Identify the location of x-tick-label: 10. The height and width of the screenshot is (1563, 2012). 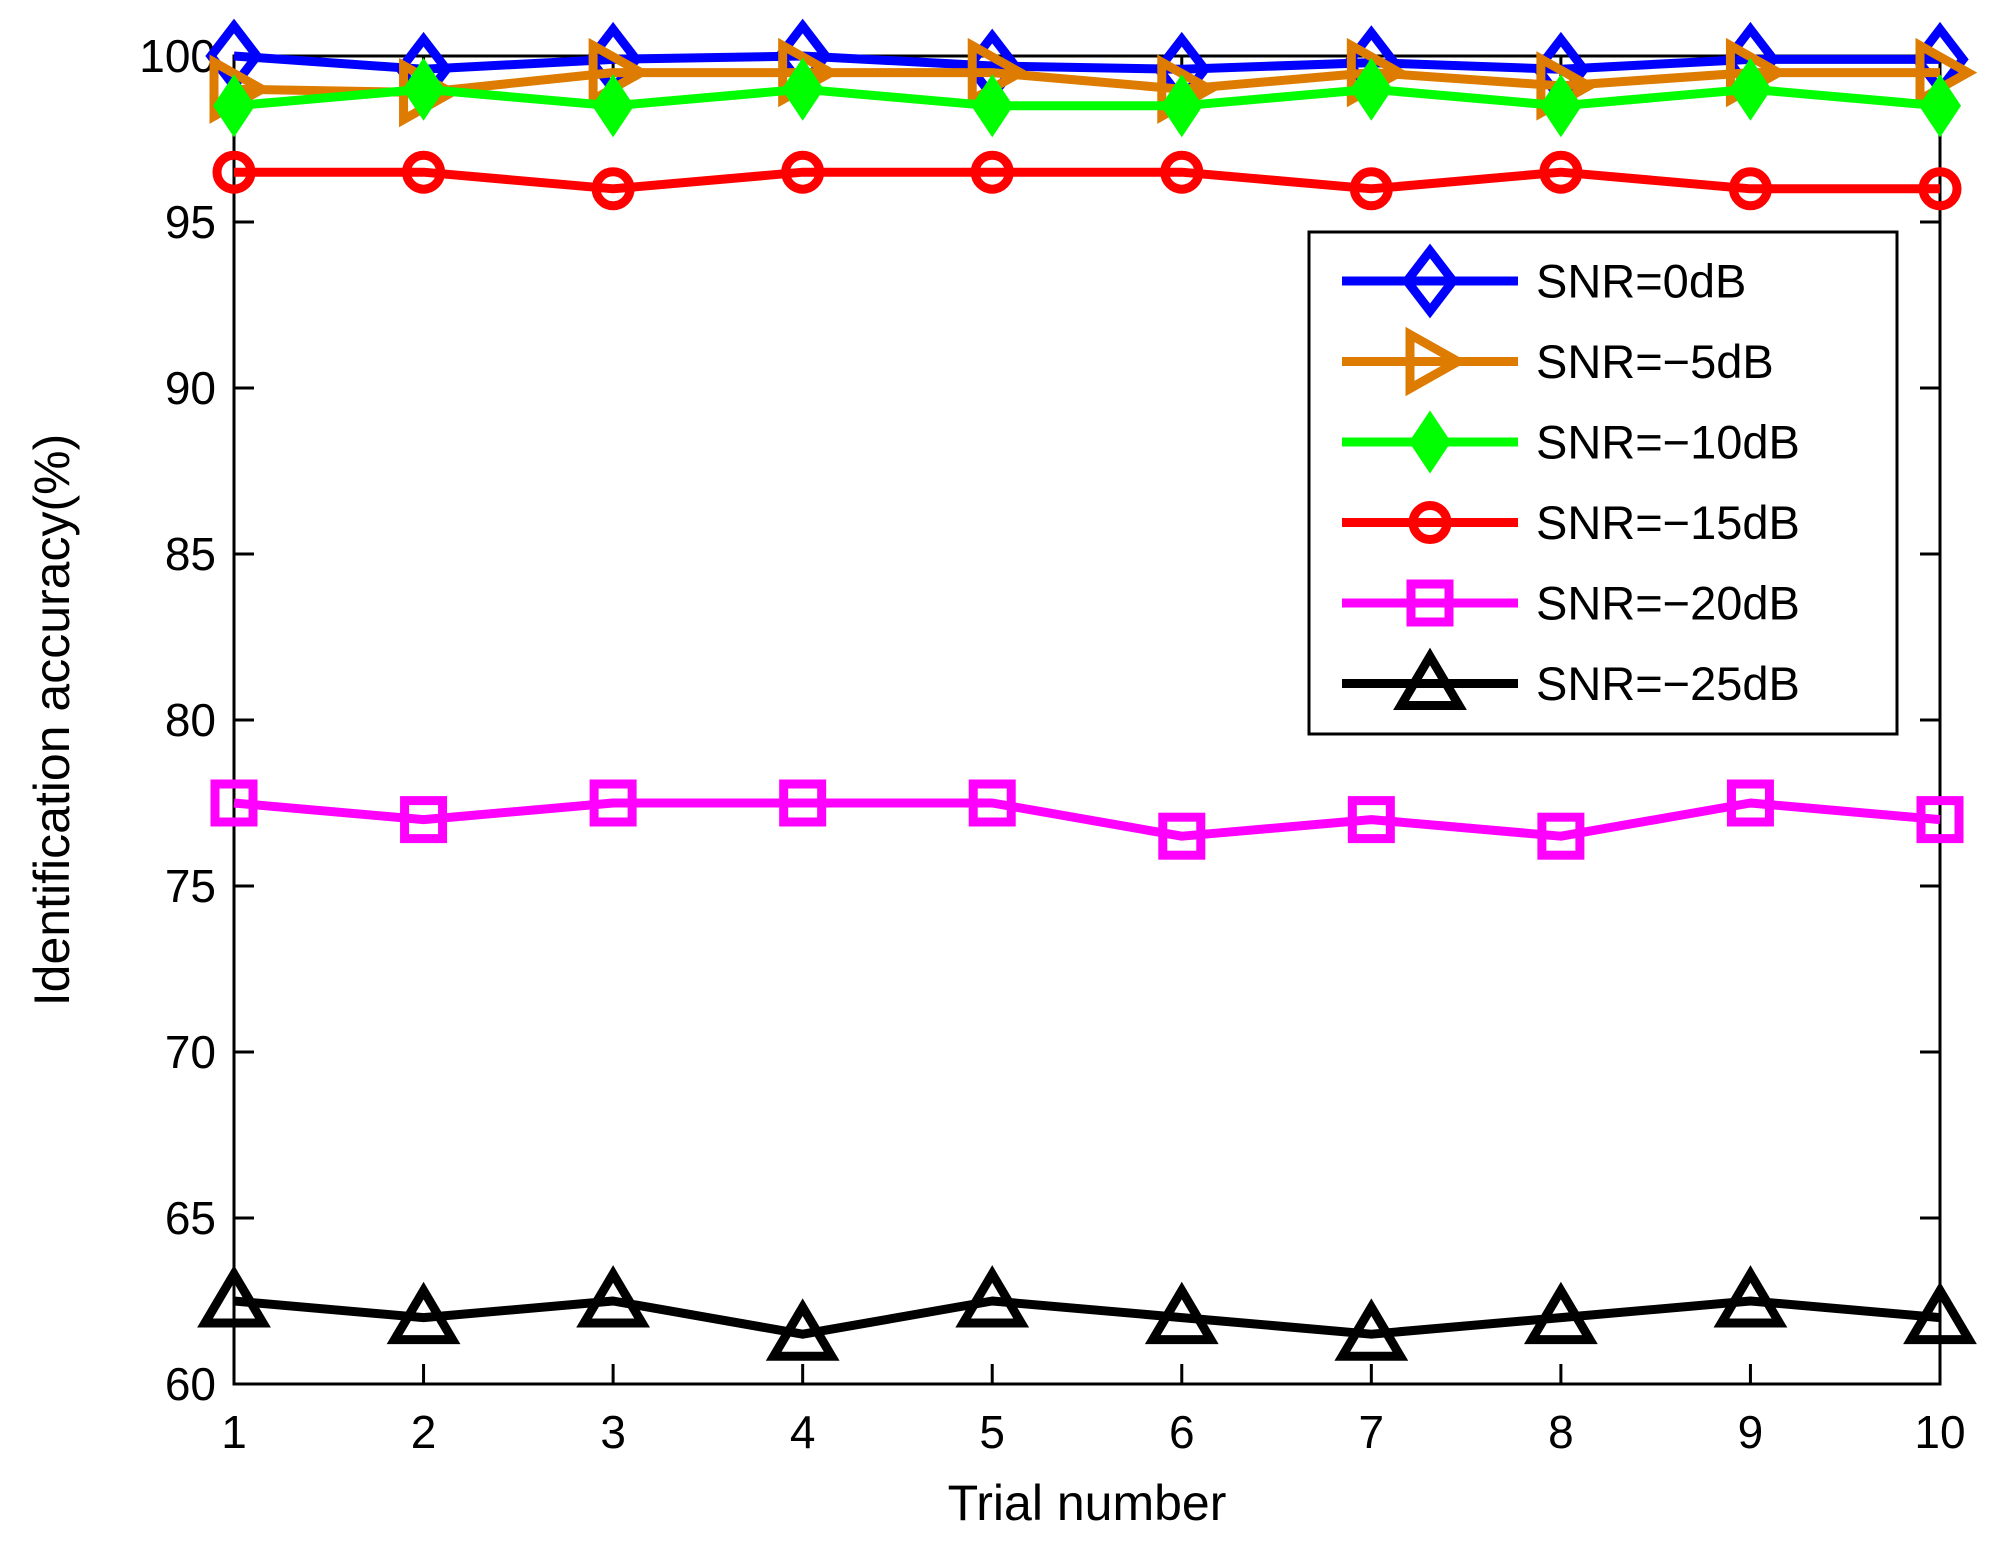
(1939, 1432).